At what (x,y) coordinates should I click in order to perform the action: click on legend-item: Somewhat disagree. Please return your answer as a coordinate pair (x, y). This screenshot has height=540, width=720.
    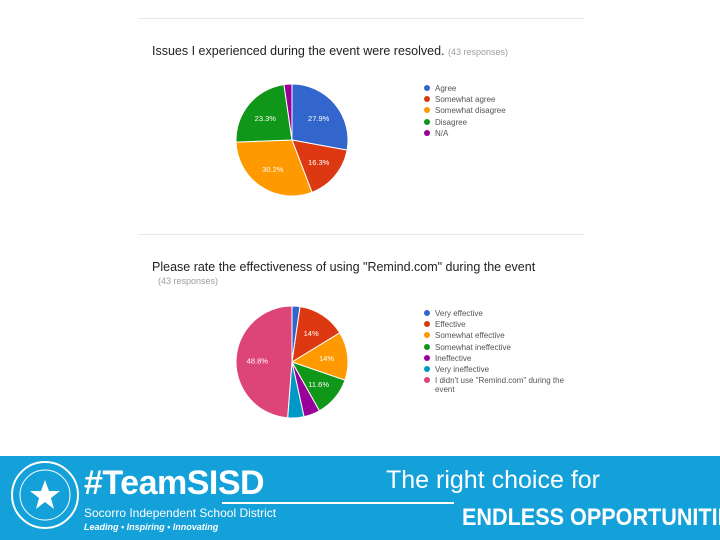
    Looking at the image, I should click on (494, 110).